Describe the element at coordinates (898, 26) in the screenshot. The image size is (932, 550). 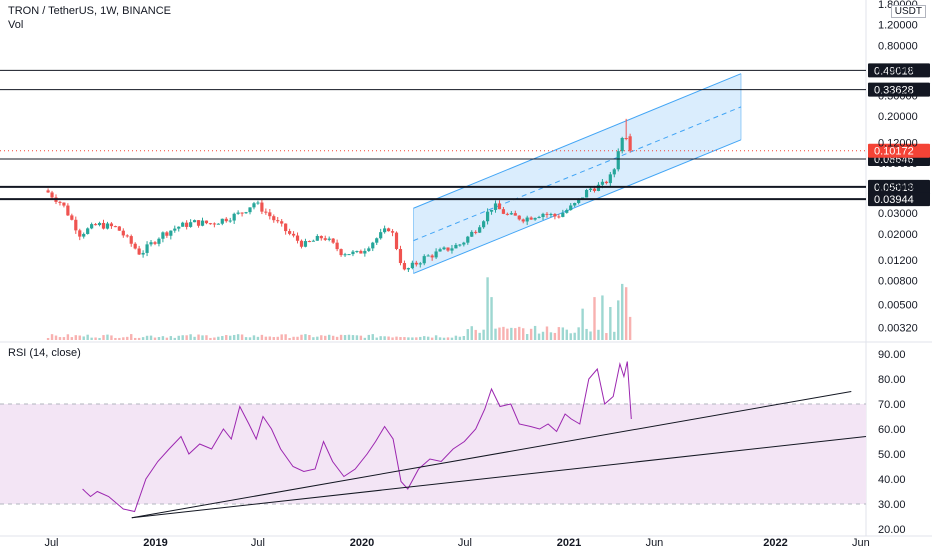
I see `price-tick-1: 1.20000` at that location.